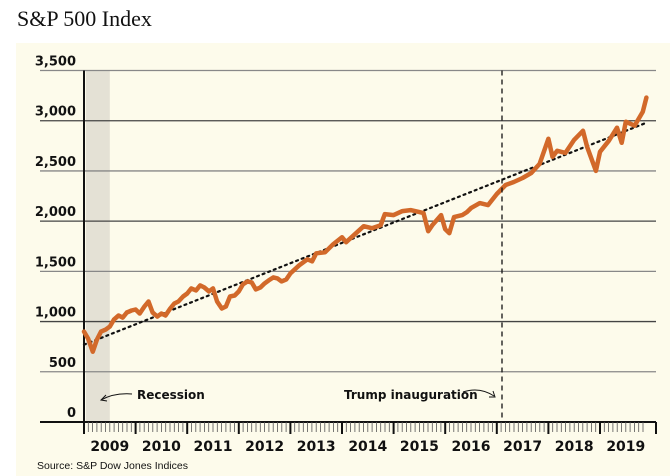 The width and height of the screenshot is (670, 476). I want to click on x-tick-label: 2009, so click(109, 447).